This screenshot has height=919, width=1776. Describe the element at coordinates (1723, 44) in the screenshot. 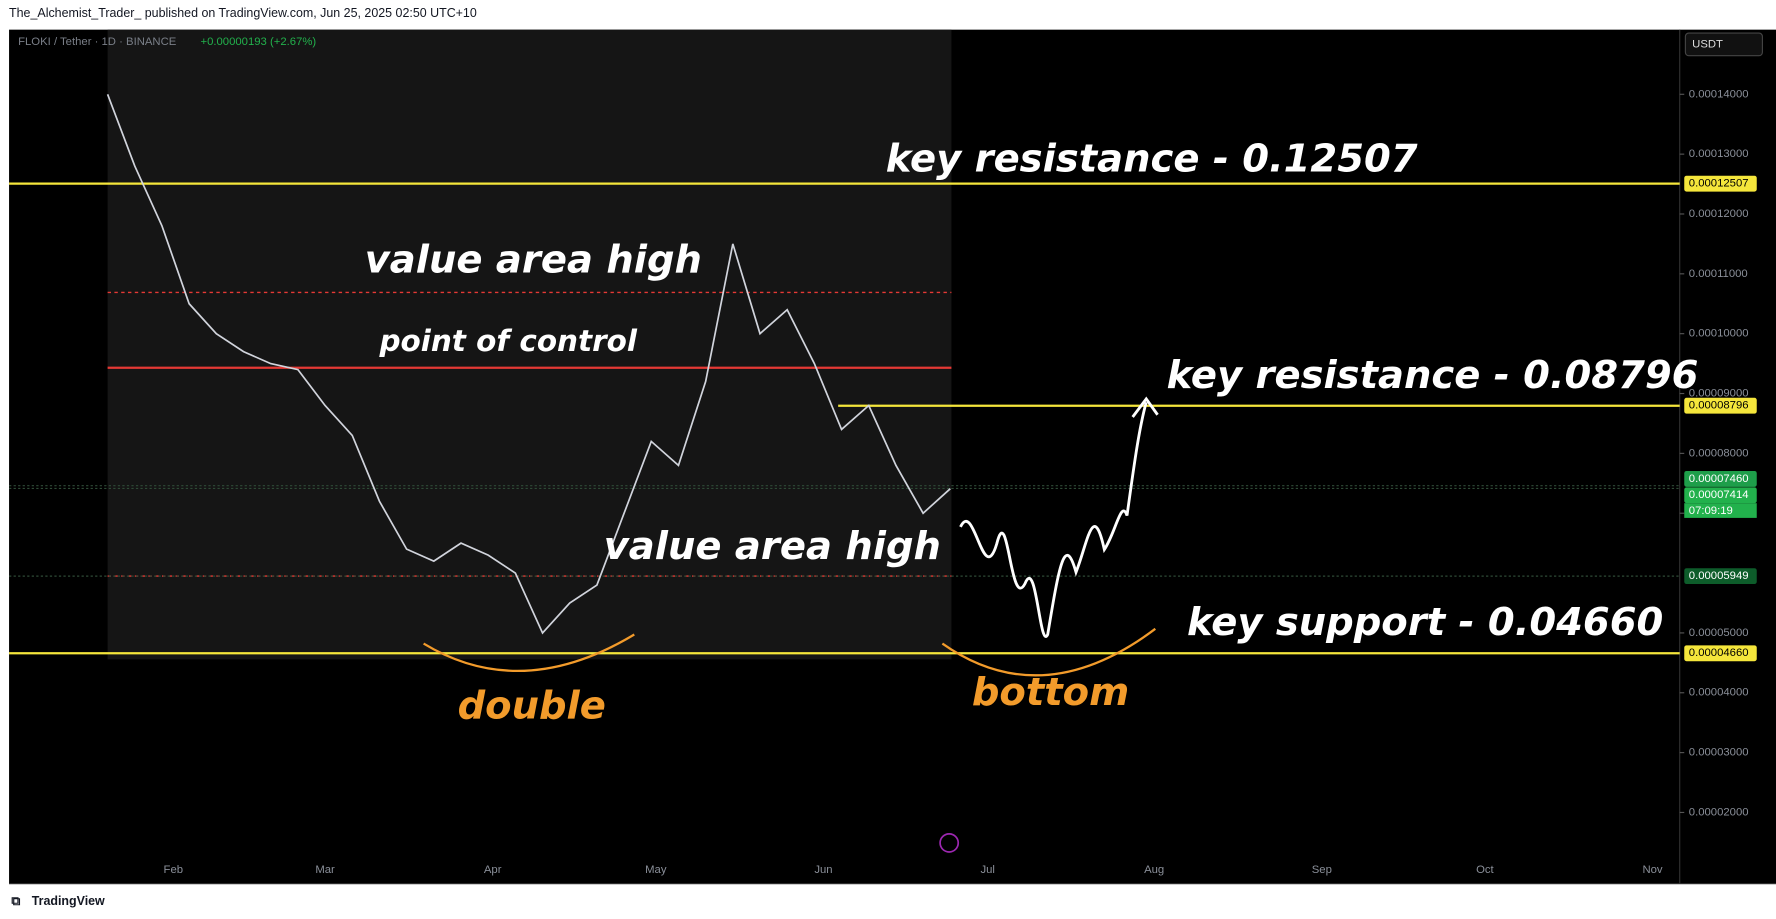

I see `currency-box` at that location.